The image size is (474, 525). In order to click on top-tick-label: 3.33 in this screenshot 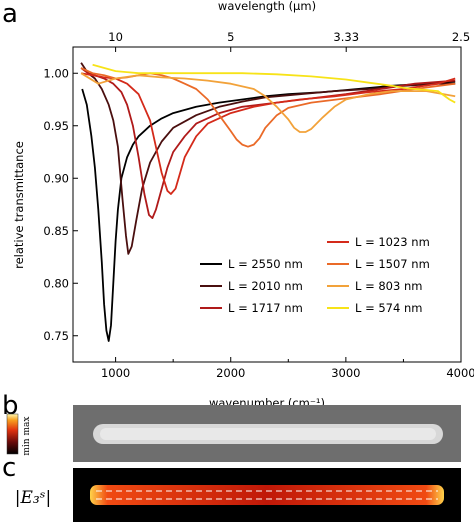, I will do `click(346, 37)`.